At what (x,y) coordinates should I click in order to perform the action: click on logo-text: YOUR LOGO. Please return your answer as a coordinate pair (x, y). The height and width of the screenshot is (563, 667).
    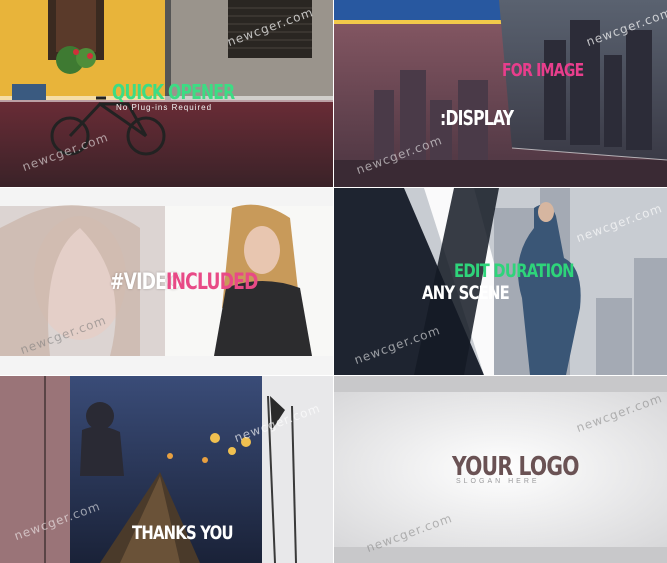
    Looking at the image, I should click on (515, 467).